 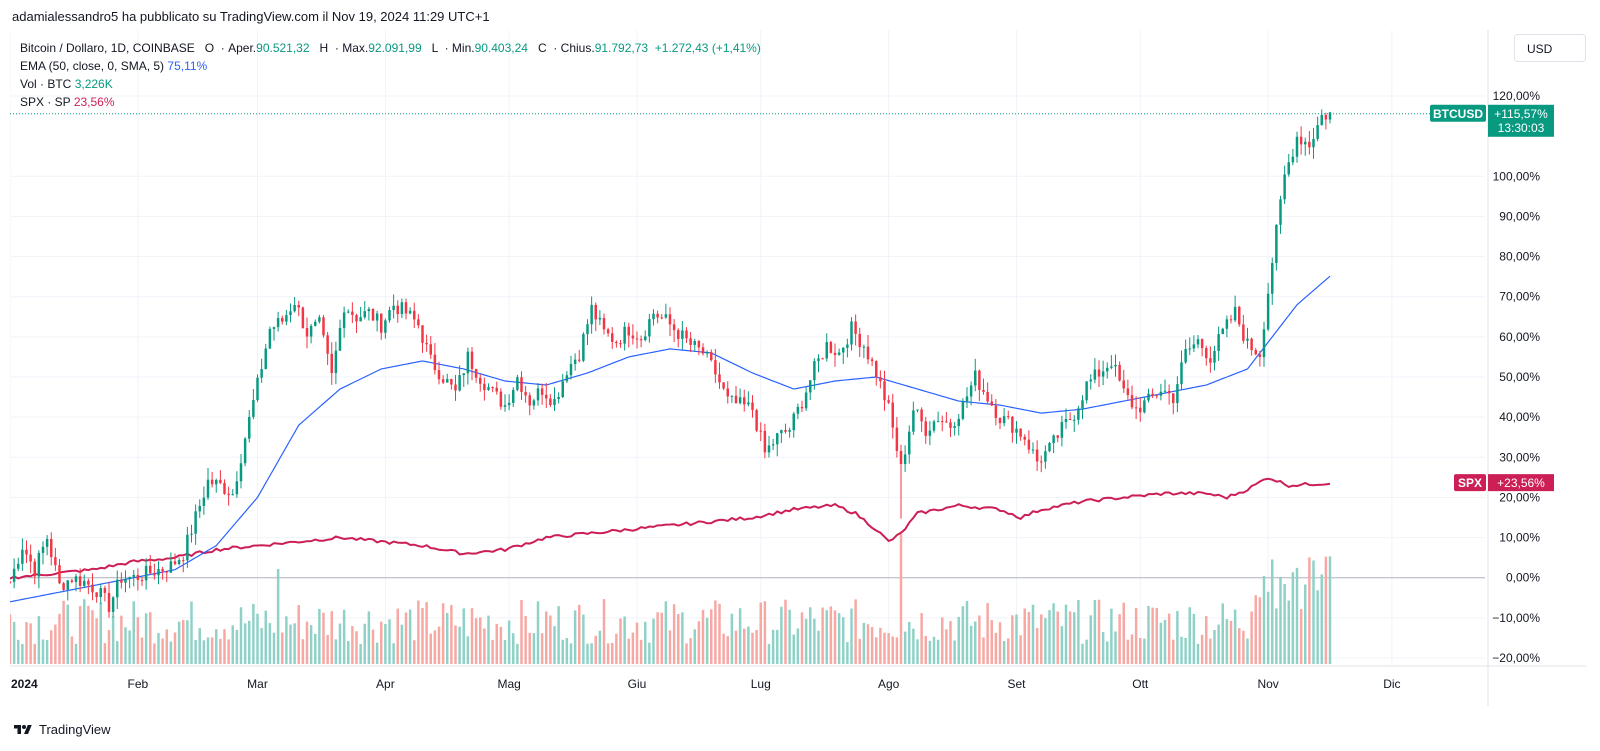 I want to click on legend-spx-row: SPX · SP 23,56%, so click(x=390, y=102).